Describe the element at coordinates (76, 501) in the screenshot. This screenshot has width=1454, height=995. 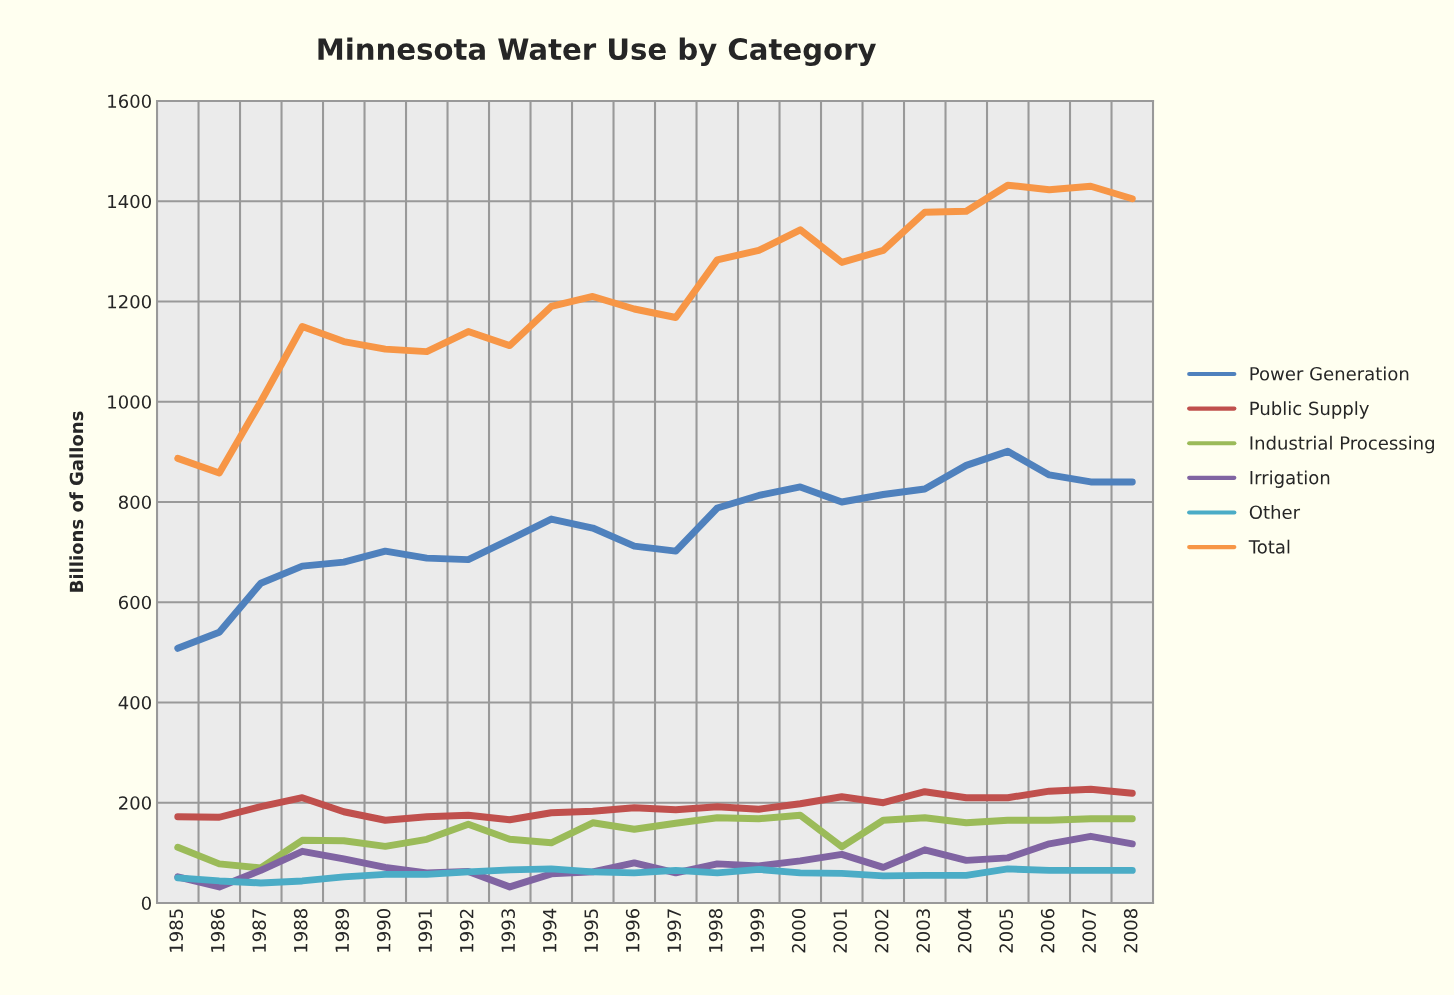
I see `y-axis-title: Billions of Gallons` at that location.